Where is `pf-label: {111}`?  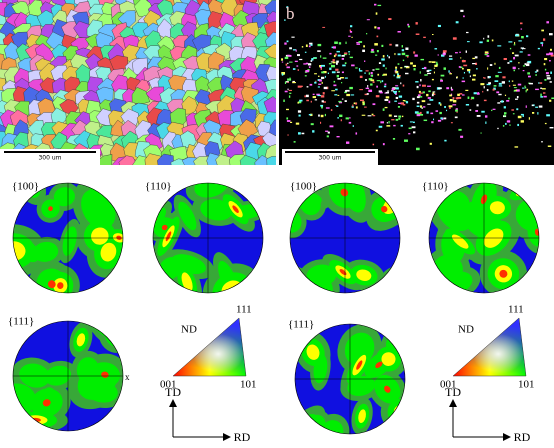 pf-label: {111} is located at coordinates (301, 325).